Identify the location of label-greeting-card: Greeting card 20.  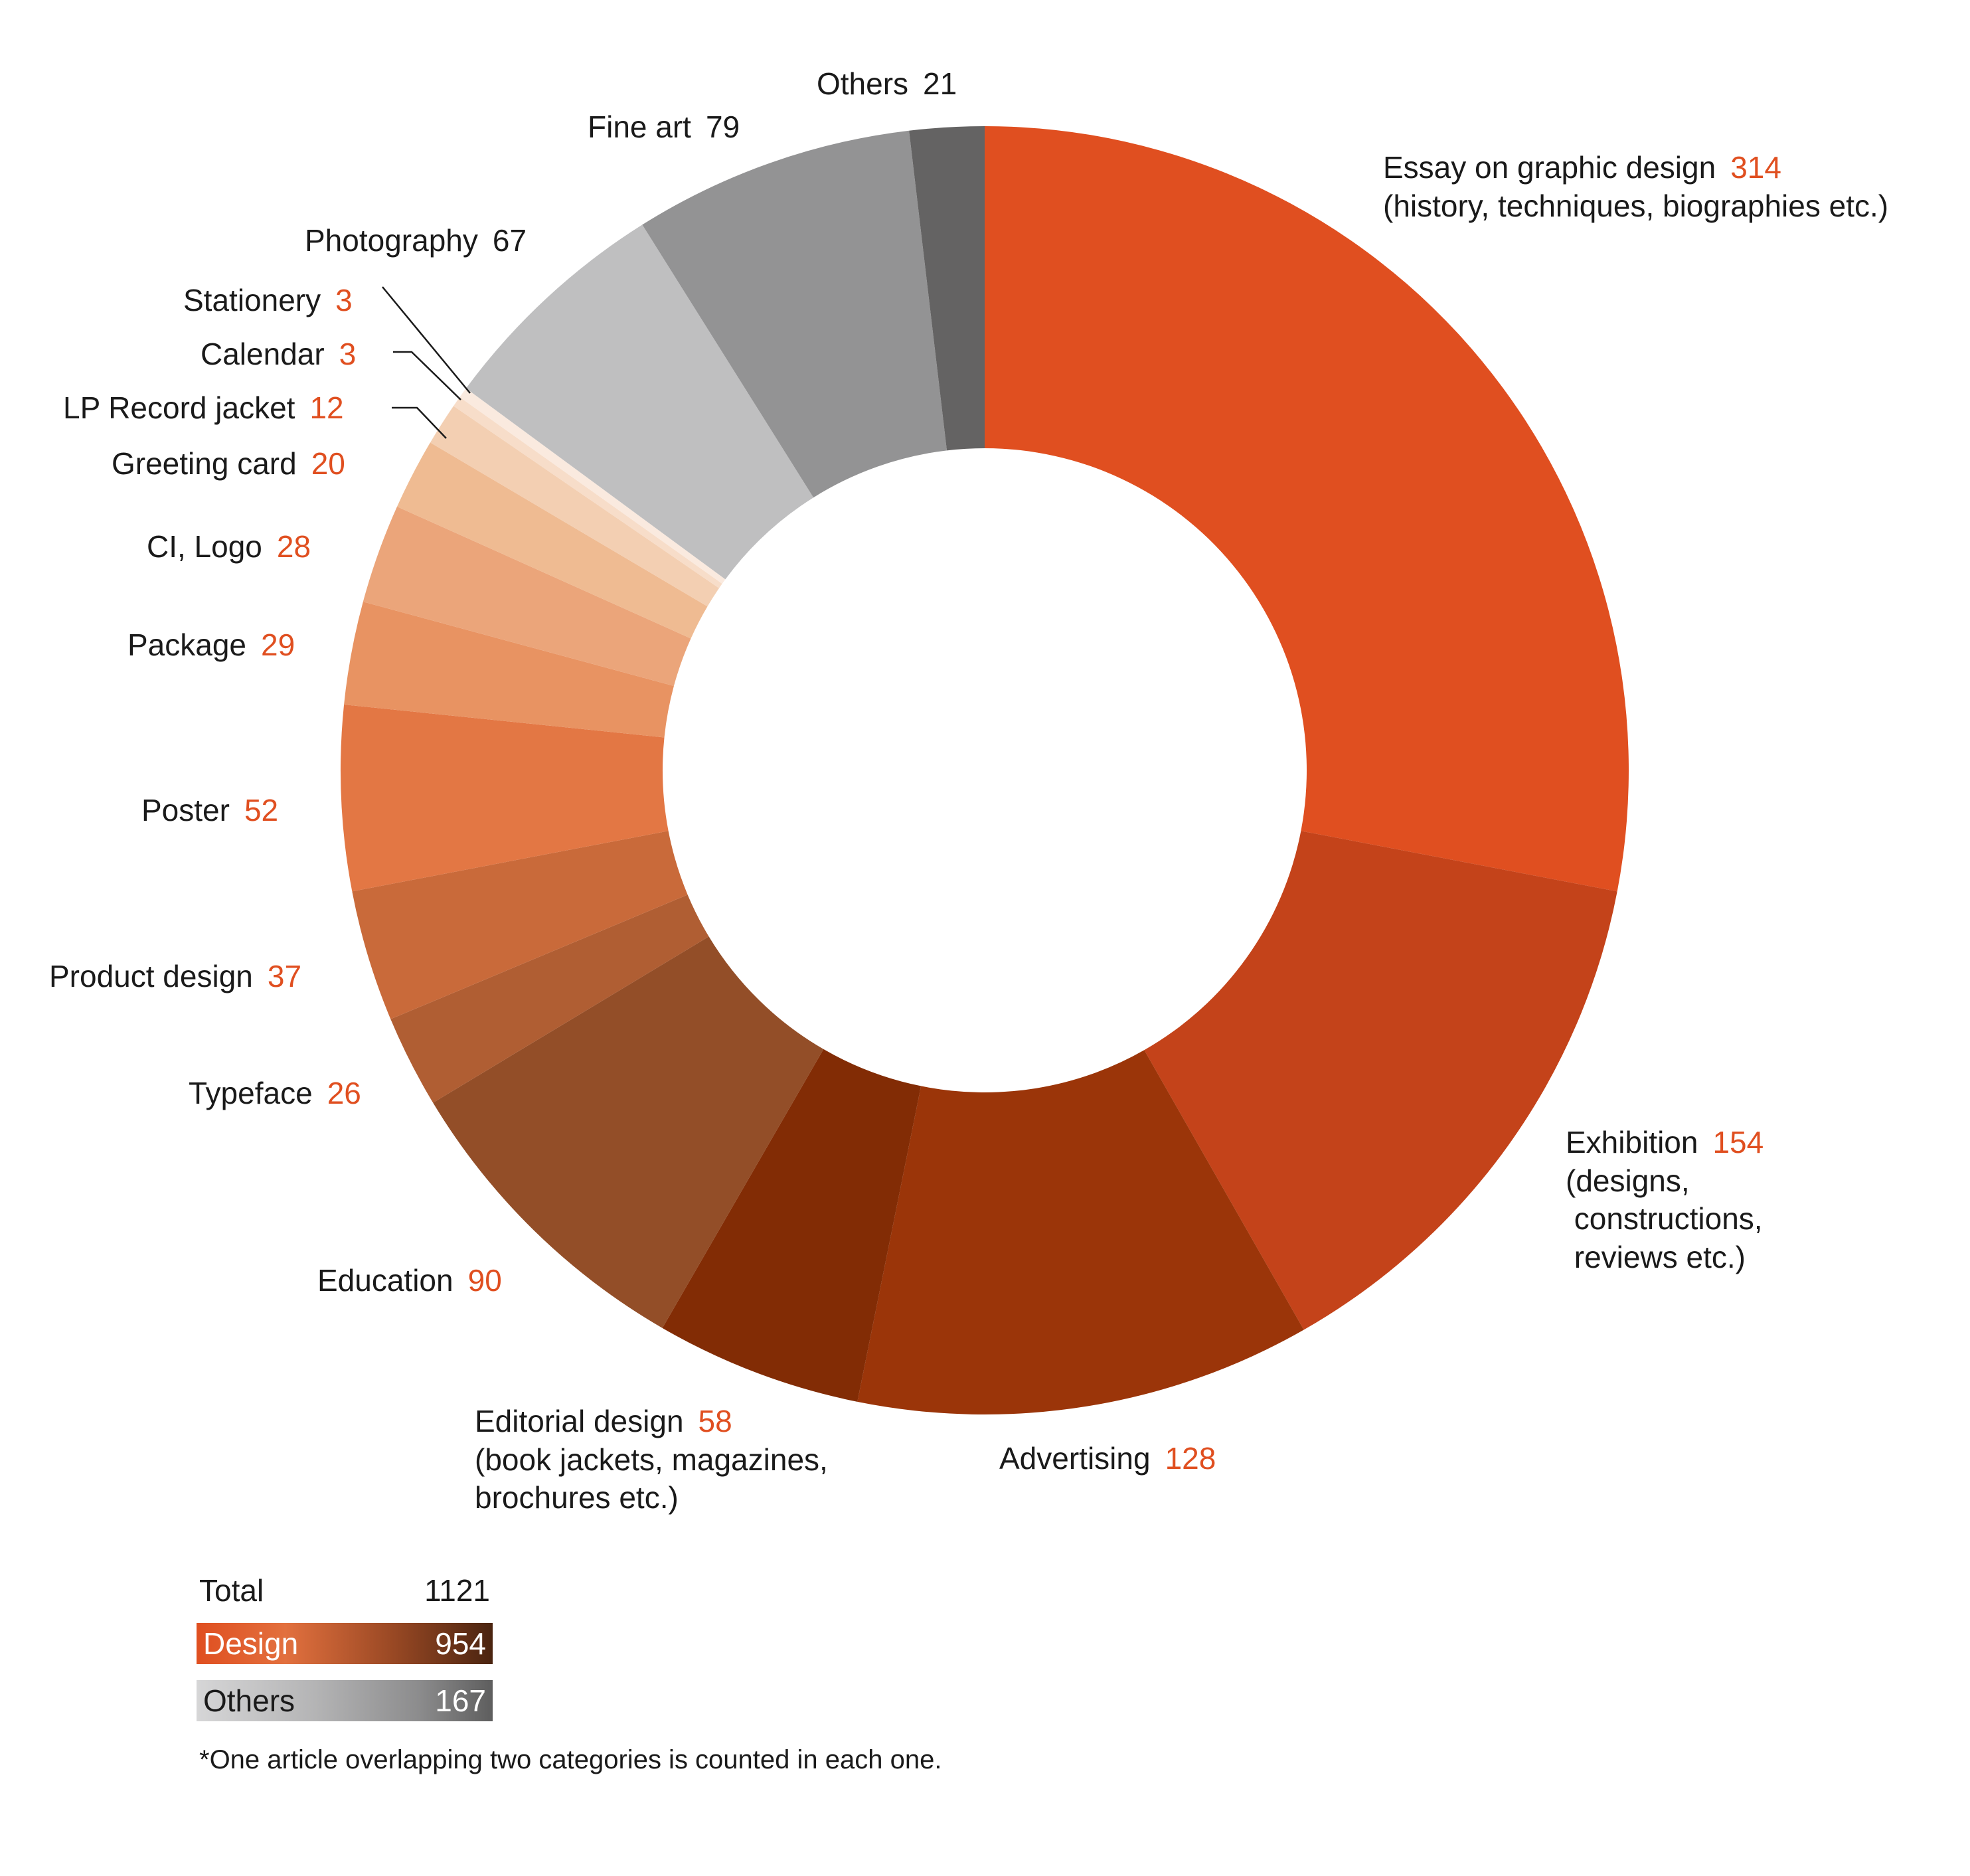
(228, 464).